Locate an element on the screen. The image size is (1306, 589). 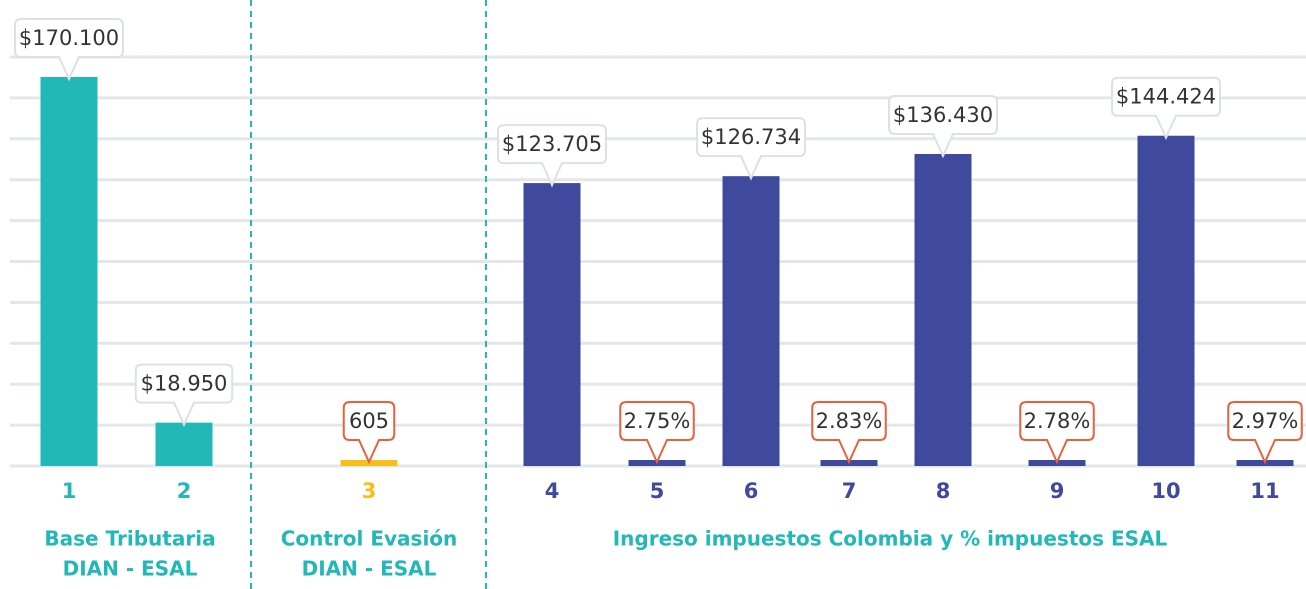
value-callout: $126.734 is located at coordinates (751, 149).